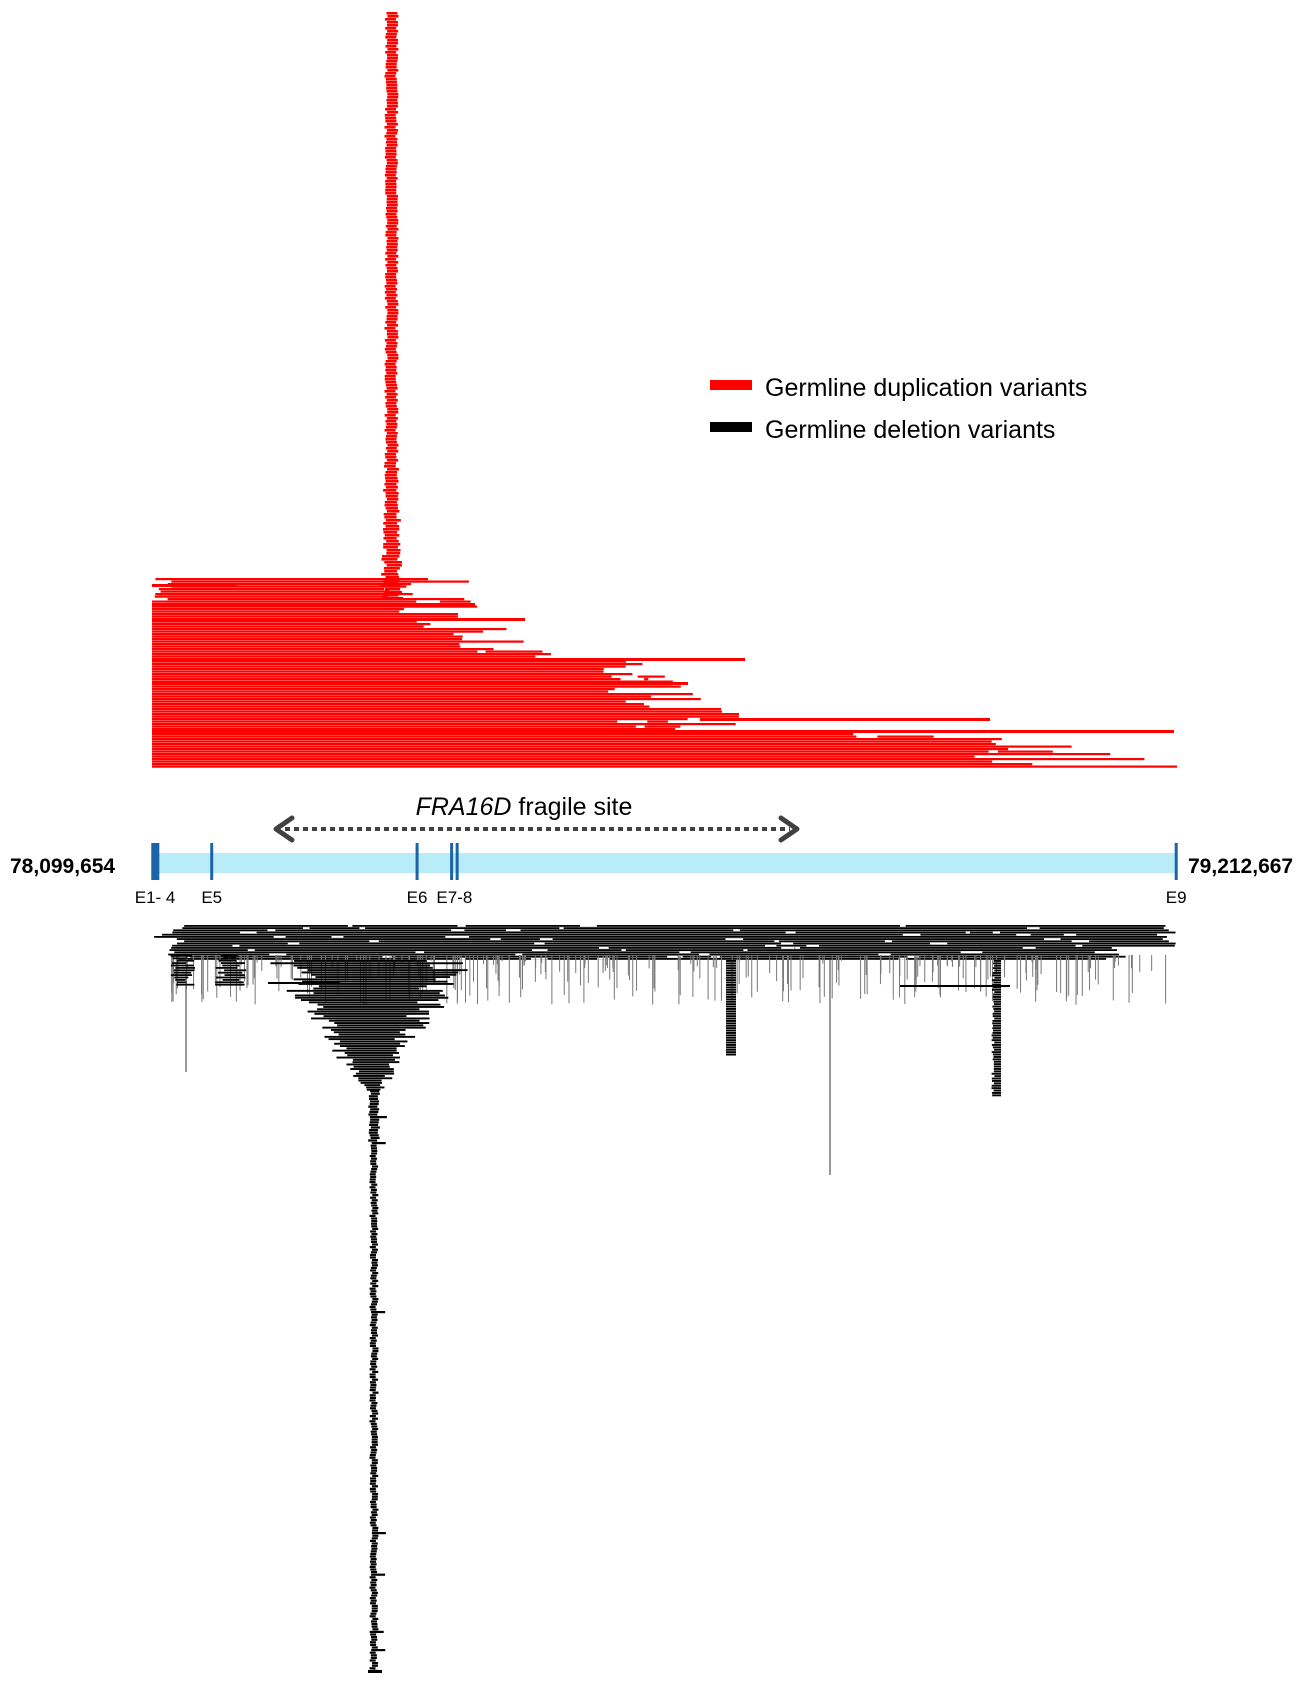 Image resolution: width=1314 pixels, height=1683 pixels. I want to click on exon-markers, so click(664, 861).